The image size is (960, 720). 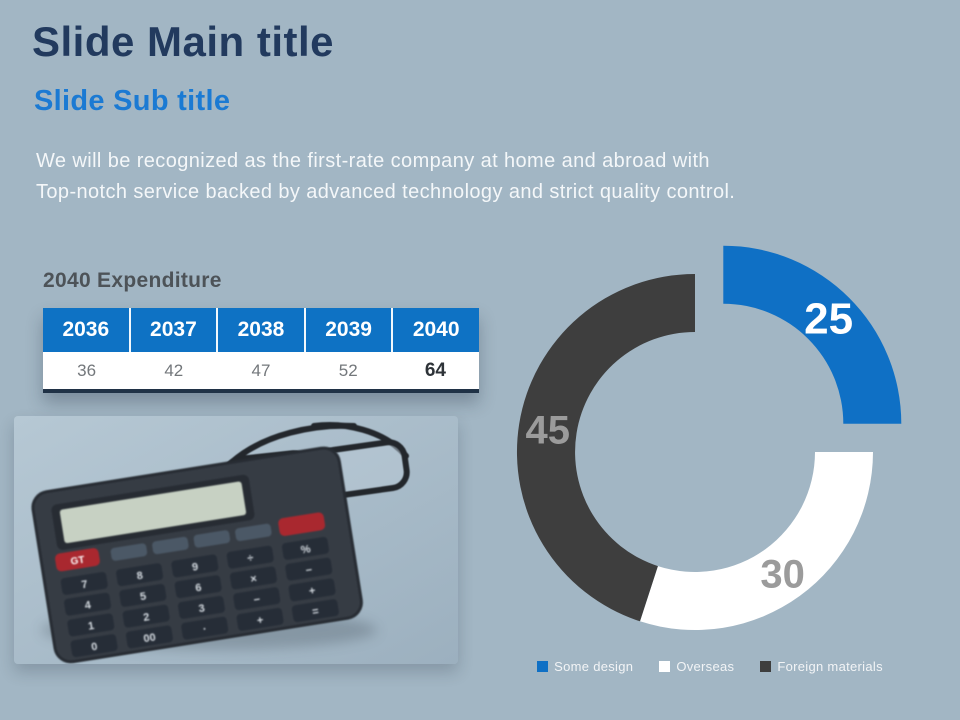 I want to click on table-value-row: 36 42 47 52 64, so click(x=261, y=370).